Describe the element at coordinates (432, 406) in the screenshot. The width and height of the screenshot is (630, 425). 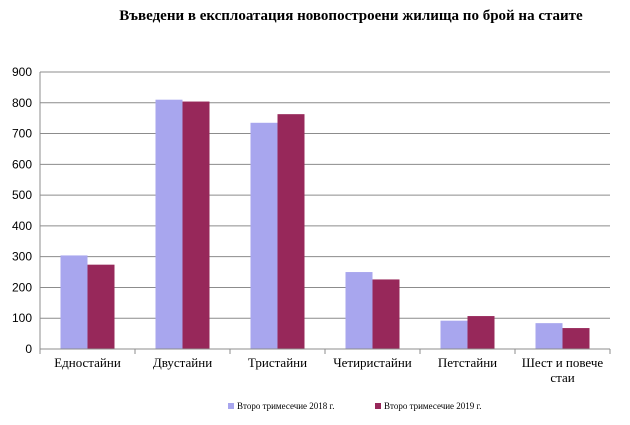
I see `legend-label: Второ тримесечие 2019 г.` at that location.